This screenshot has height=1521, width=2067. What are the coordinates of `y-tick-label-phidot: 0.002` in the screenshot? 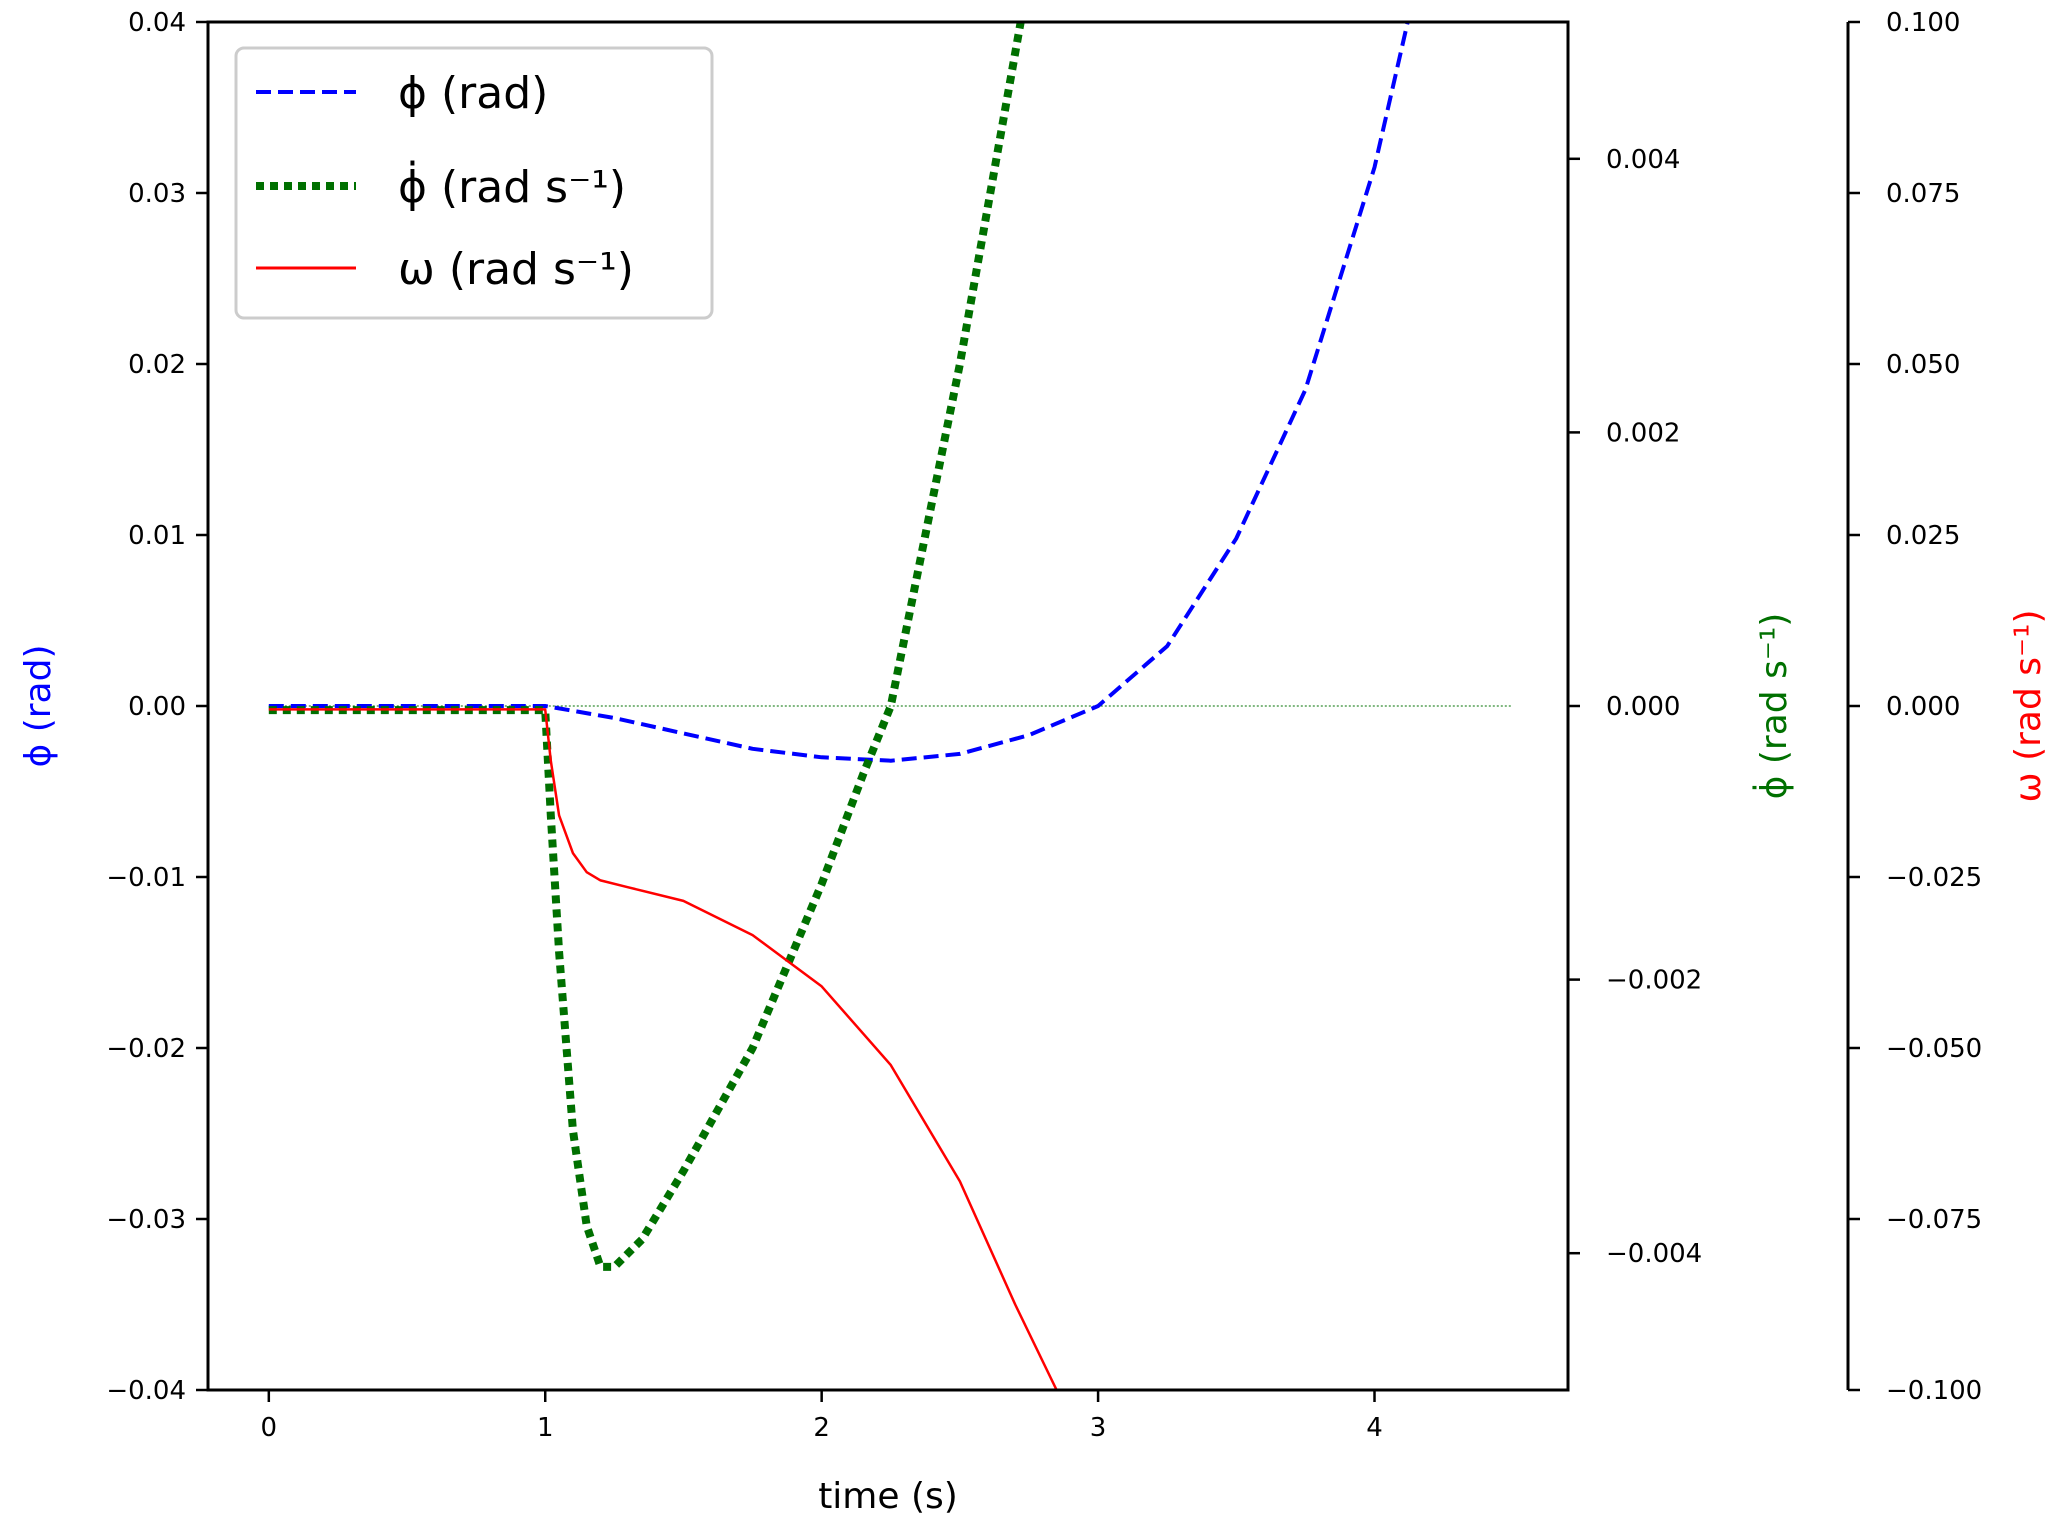 It's located at (1643, 433).